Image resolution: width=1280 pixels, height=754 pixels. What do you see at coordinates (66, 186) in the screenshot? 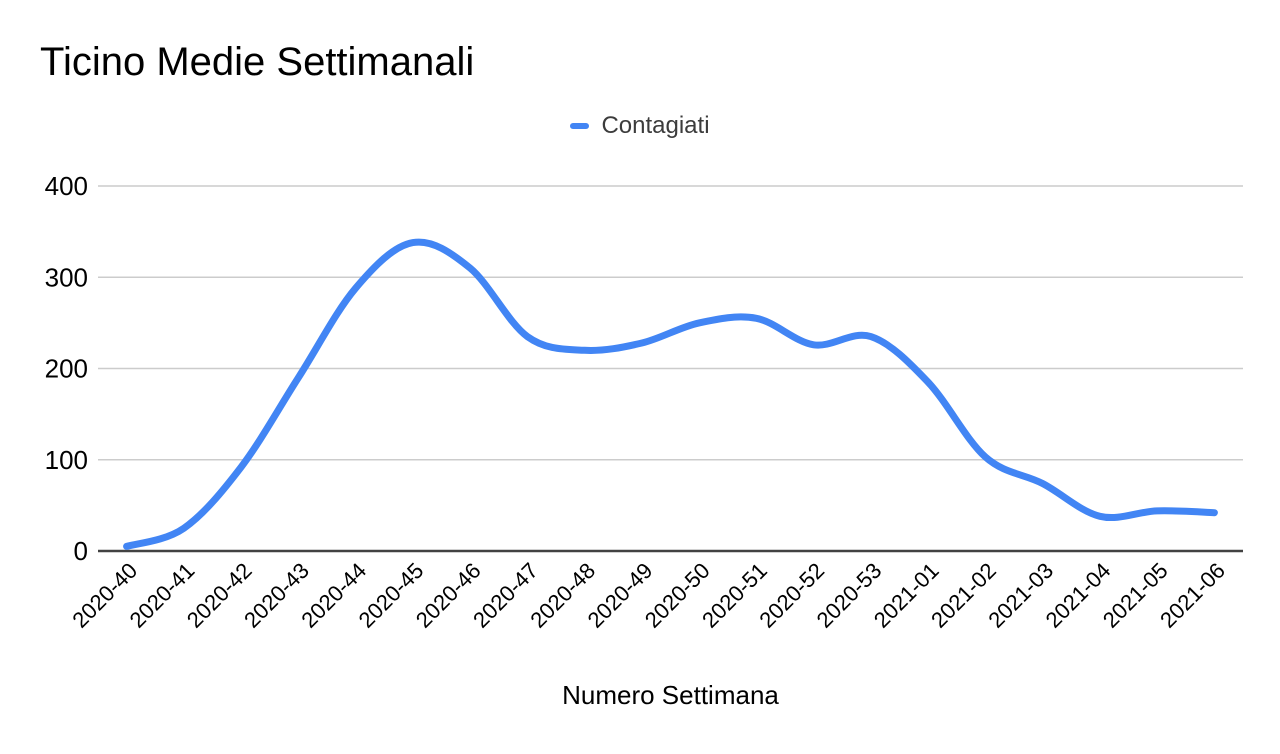
I see `y-tick-label: 400` at bounding box center [66, 186].